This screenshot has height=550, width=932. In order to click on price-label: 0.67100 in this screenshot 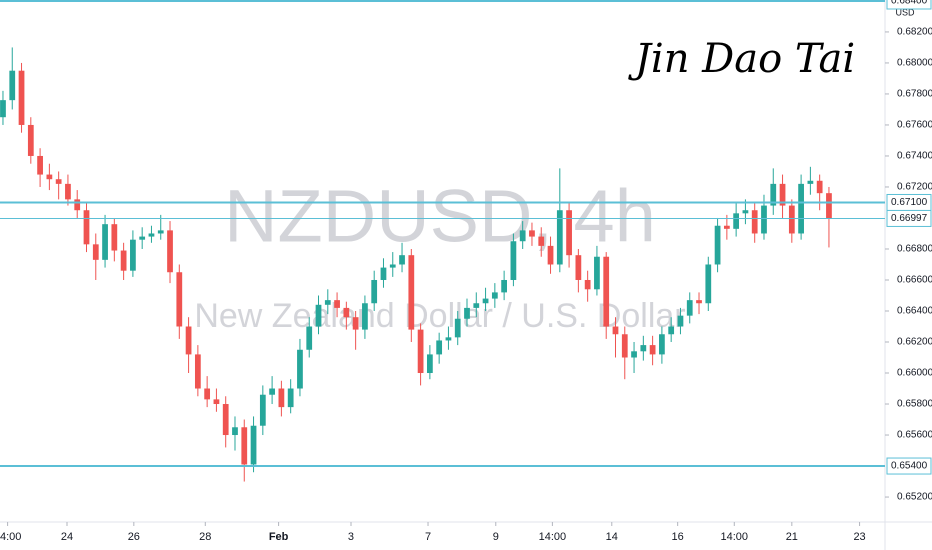, I will do `click(909, 202)`.